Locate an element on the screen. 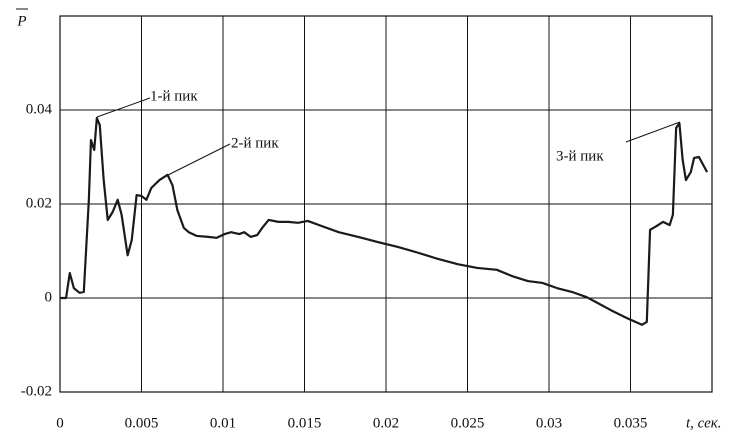 The image size is (735, 444). annotation: 1-й пик is located at coordinates (174, 96).